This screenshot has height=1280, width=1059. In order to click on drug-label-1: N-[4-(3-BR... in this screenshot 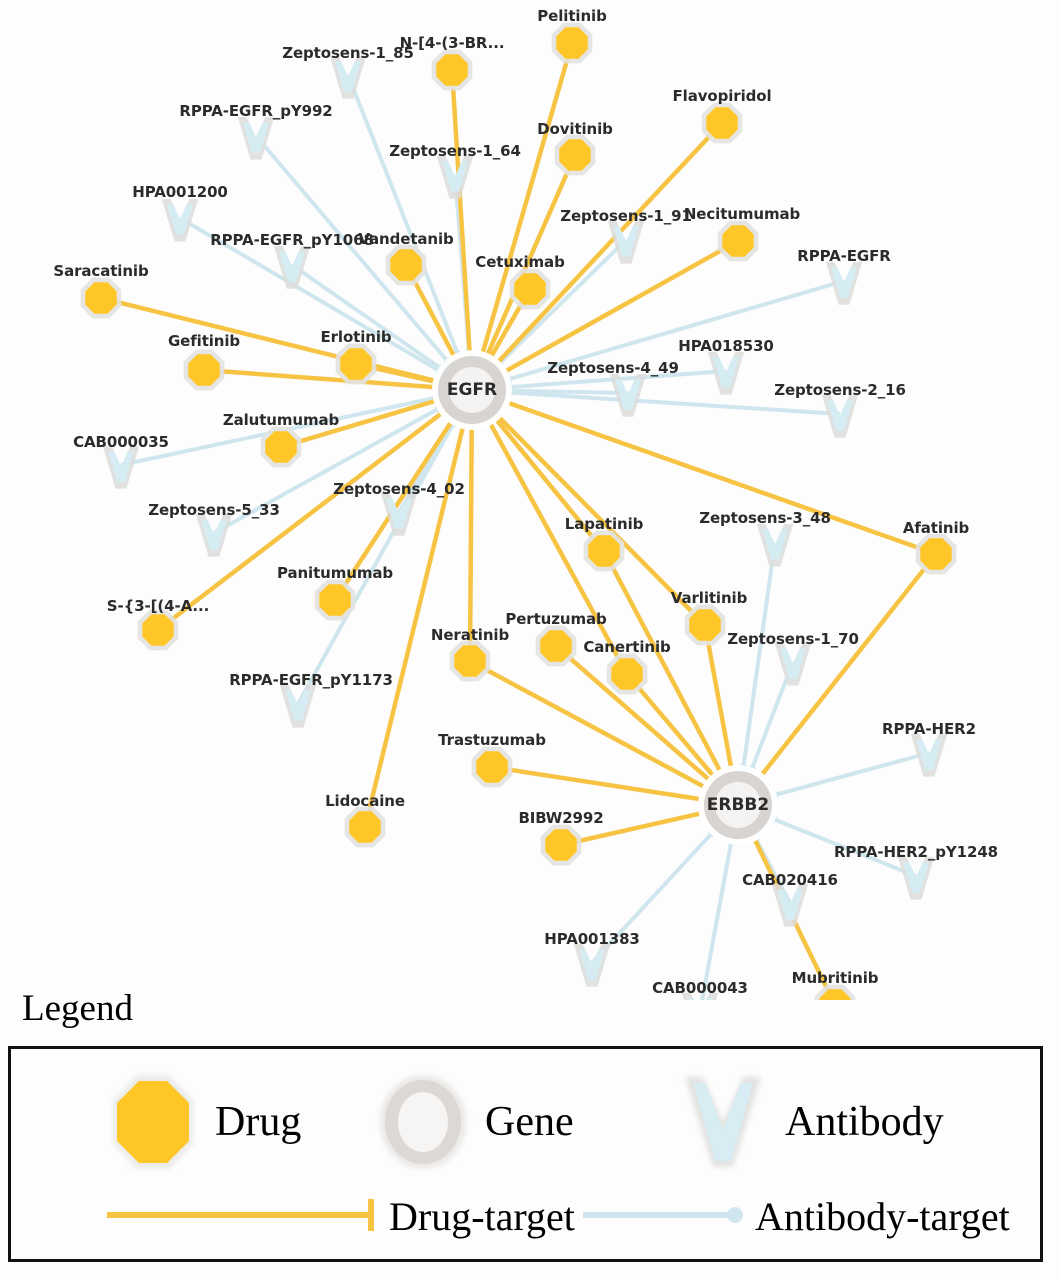, I will do `click(452, 43)`.